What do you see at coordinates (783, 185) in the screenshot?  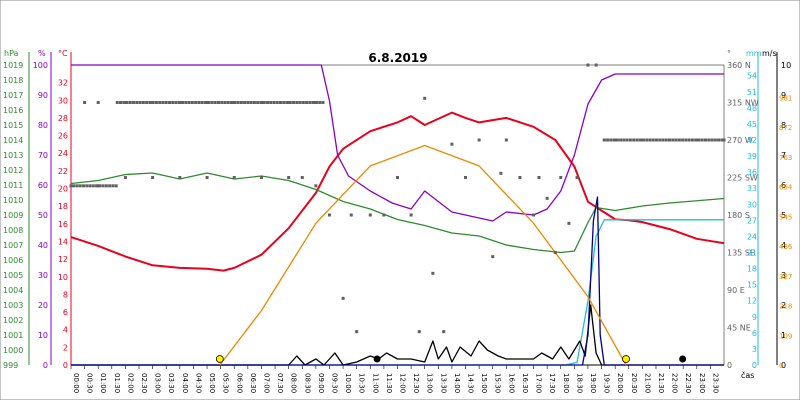 I see `tick-label-ms: 6` at bounding box center [783, 185].